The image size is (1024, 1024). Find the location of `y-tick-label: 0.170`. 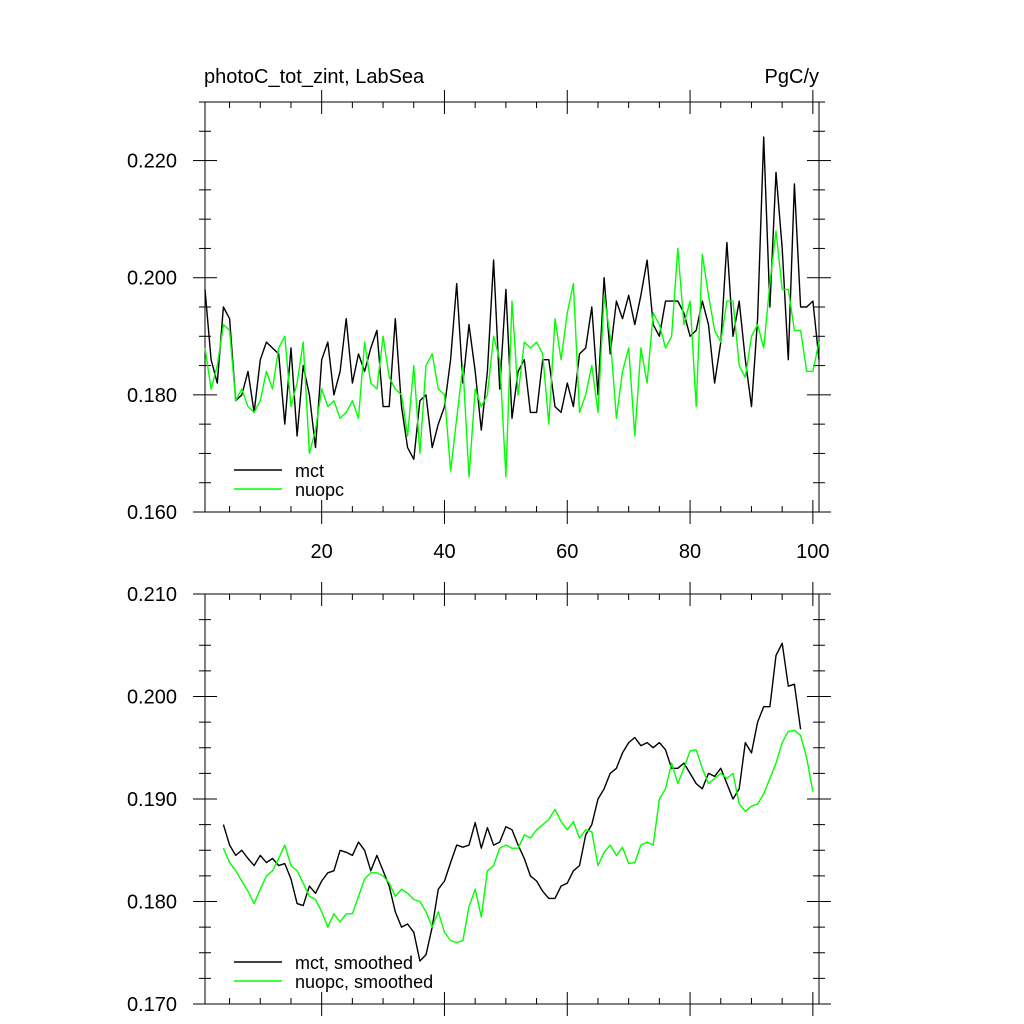

y-tick-label: 0.170 is located at coordinates (152, 1005).